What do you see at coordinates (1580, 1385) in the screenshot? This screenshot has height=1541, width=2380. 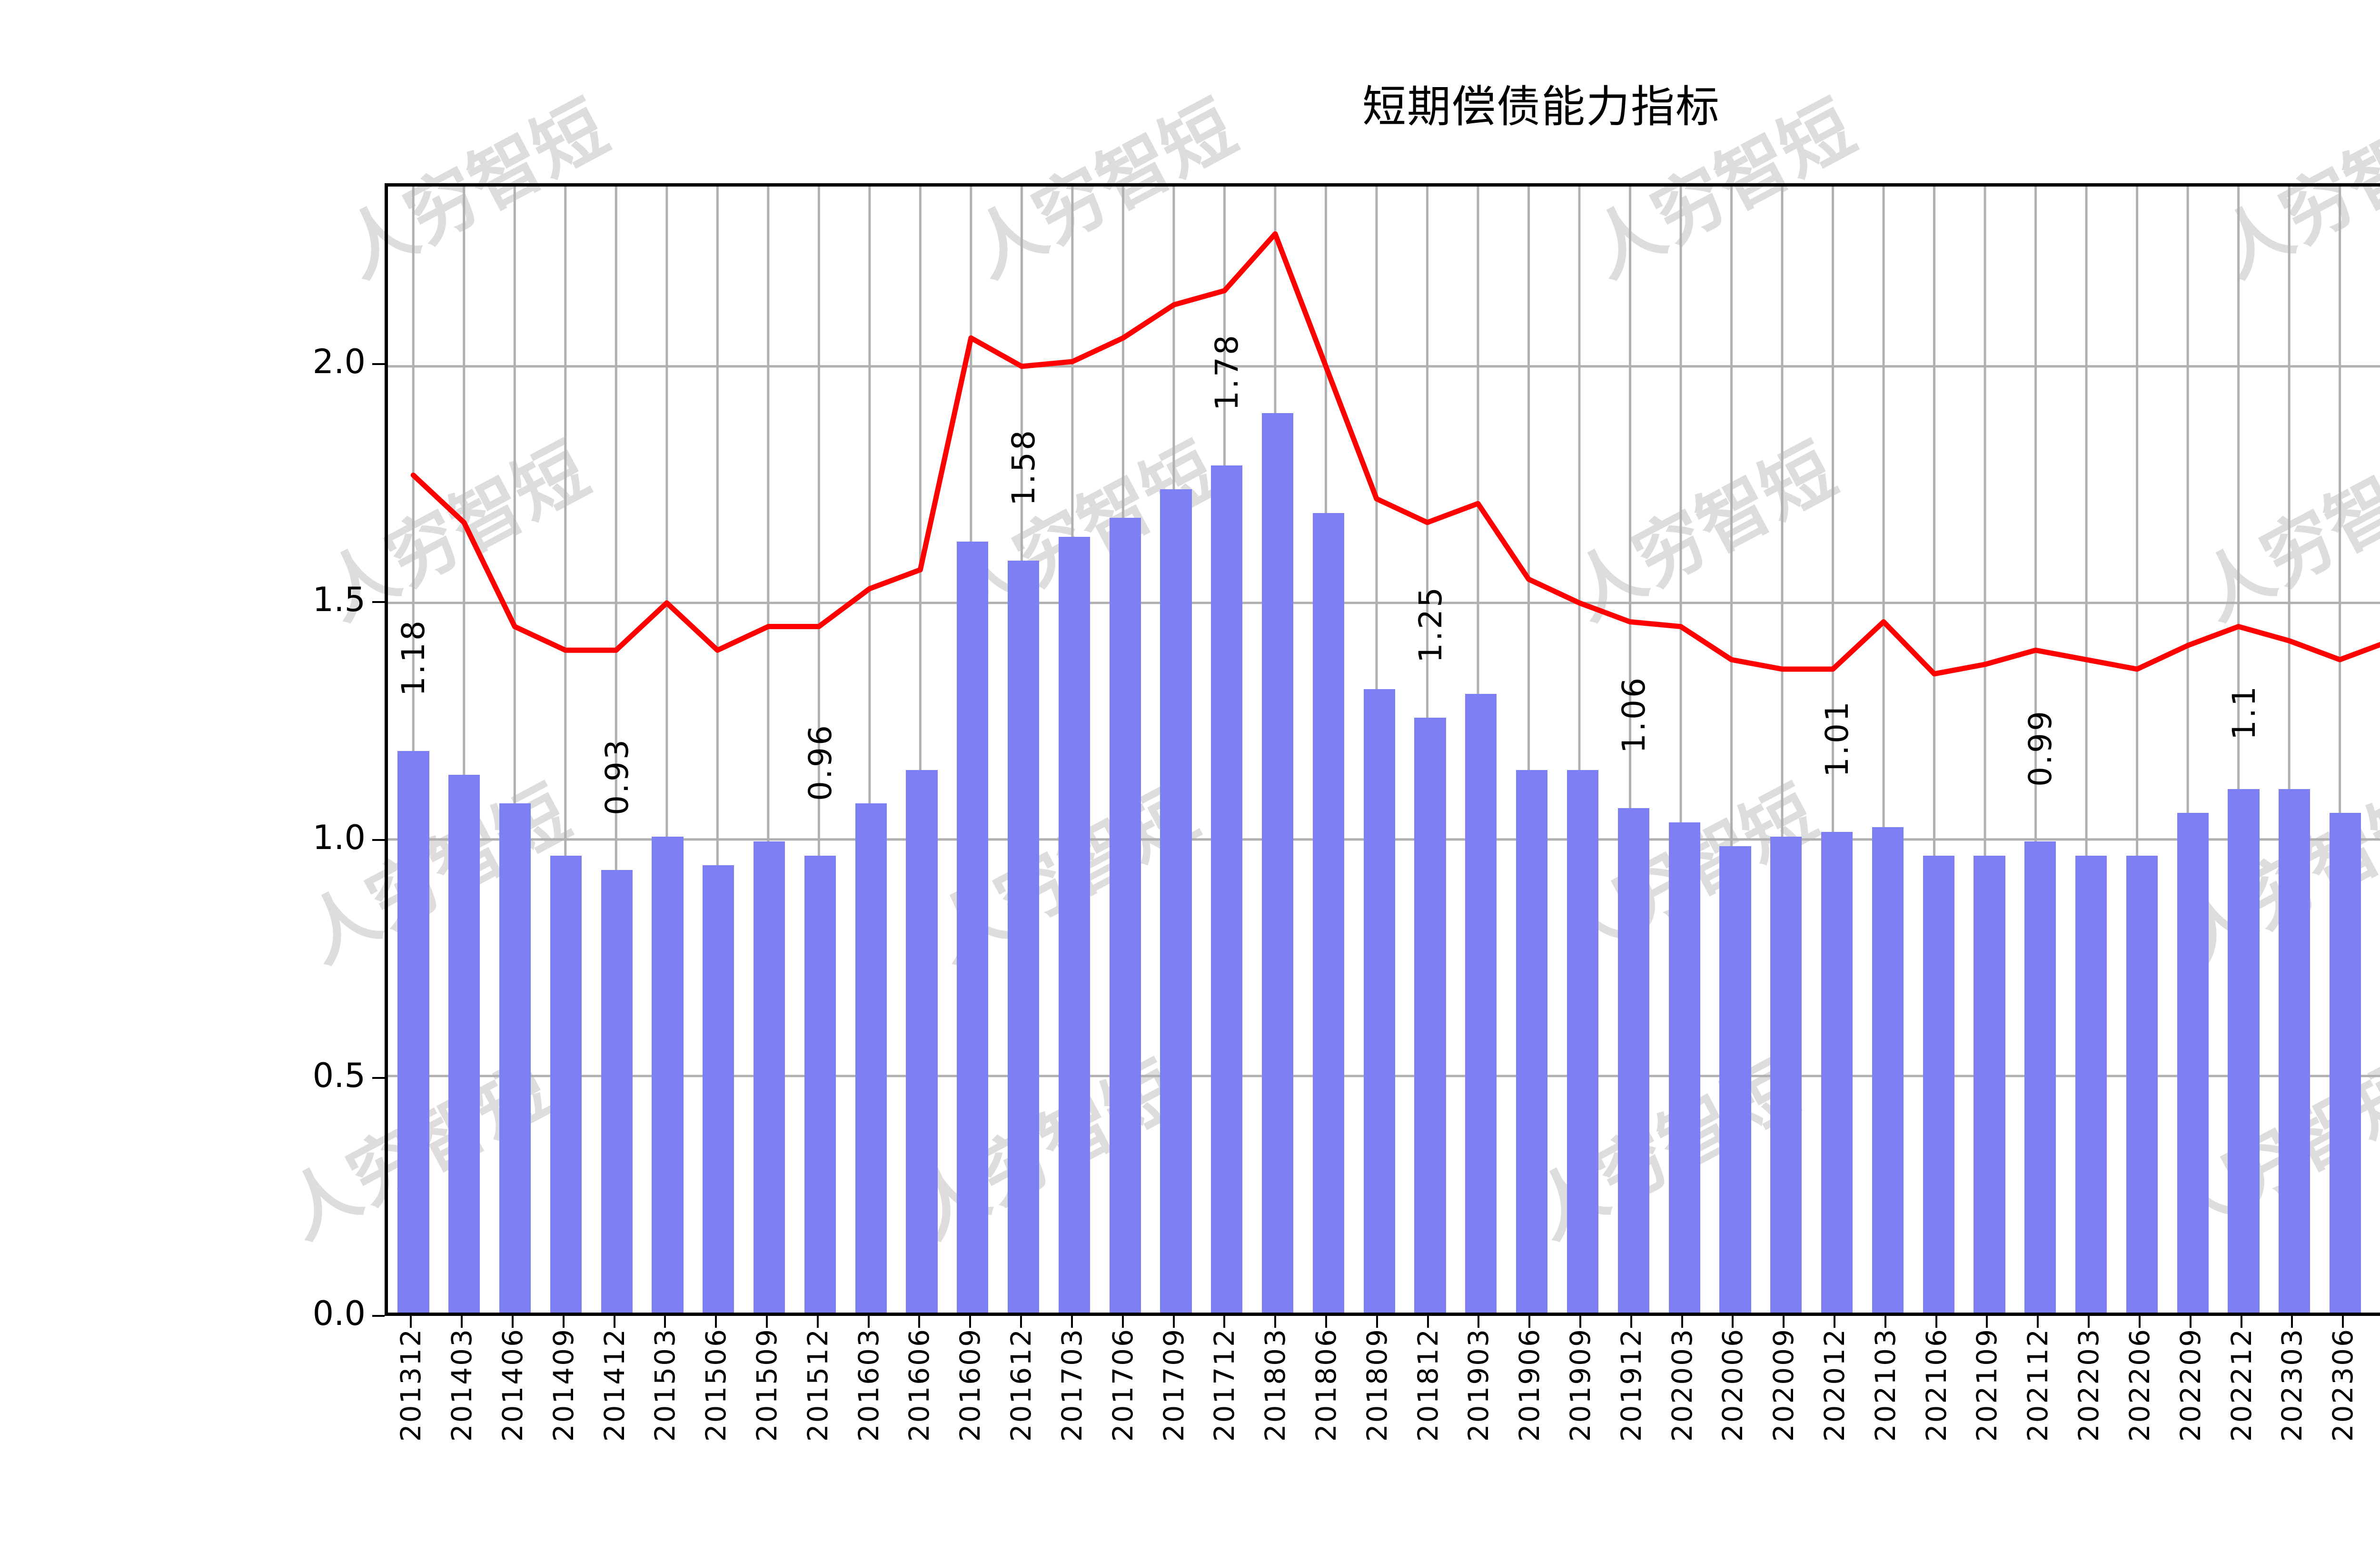 I see `x-axis-tick-label: 201909` at bounding box center [1580, 1385].